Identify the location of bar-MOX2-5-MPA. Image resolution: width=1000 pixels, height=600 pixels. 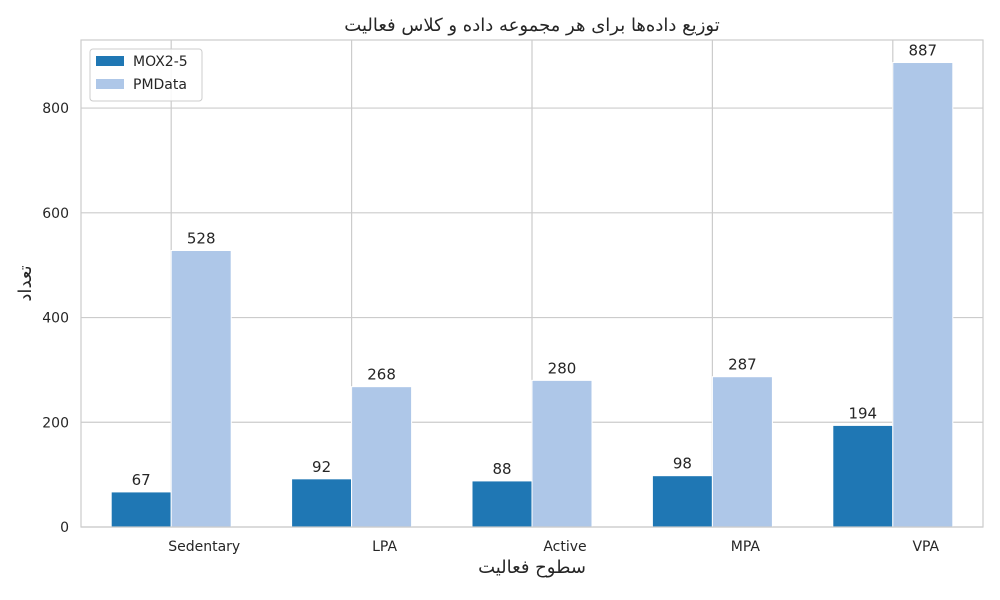
(682, 501).